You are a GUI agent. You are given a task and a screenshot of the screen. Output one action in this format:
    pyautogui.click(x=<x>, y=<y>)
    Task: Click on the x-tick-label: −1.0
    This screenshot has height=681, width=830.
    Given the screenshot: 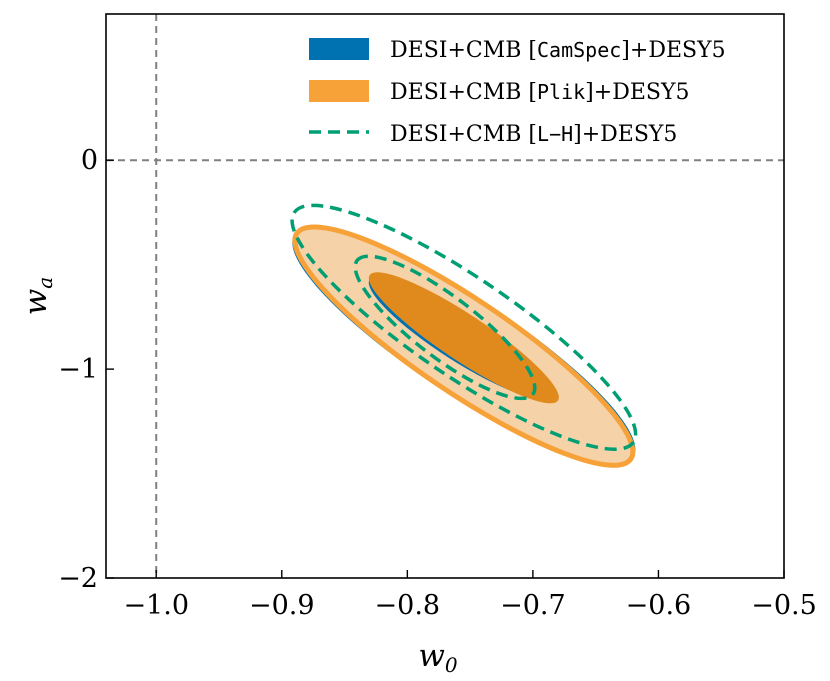 What is the action you would take?
    pyautogui.click(x=156, y=605)
    